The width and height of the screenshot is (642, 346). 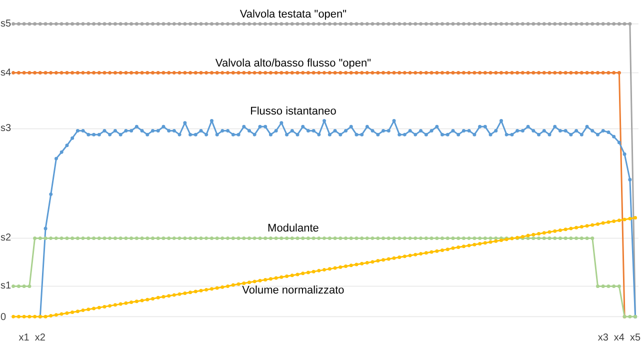 I want to click on series-label: Volume normalizzato, so click(x=293, y=290).